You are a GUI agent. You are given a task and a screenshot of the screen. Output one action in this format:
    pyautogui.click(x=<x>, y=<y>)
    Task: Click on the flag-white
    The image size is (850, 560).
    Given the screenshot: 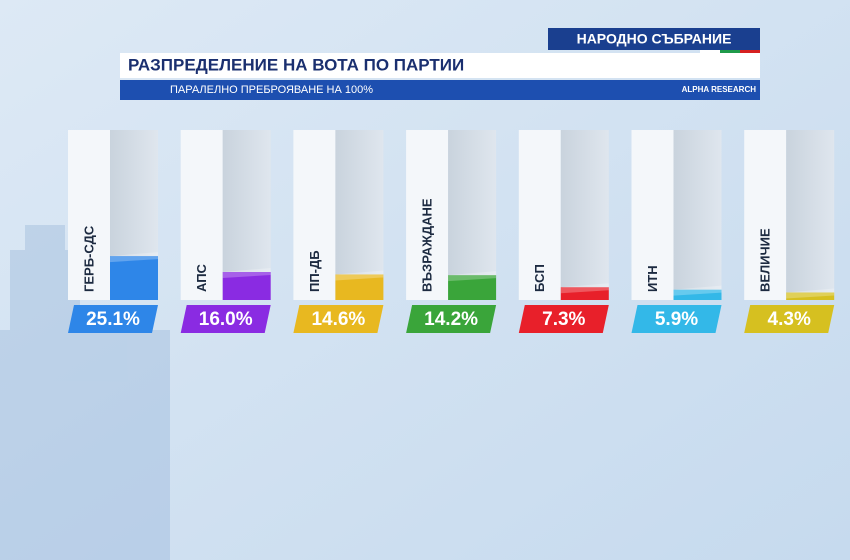 What is the action you would take?
    pyautogui.click(x=710, y=51)
    